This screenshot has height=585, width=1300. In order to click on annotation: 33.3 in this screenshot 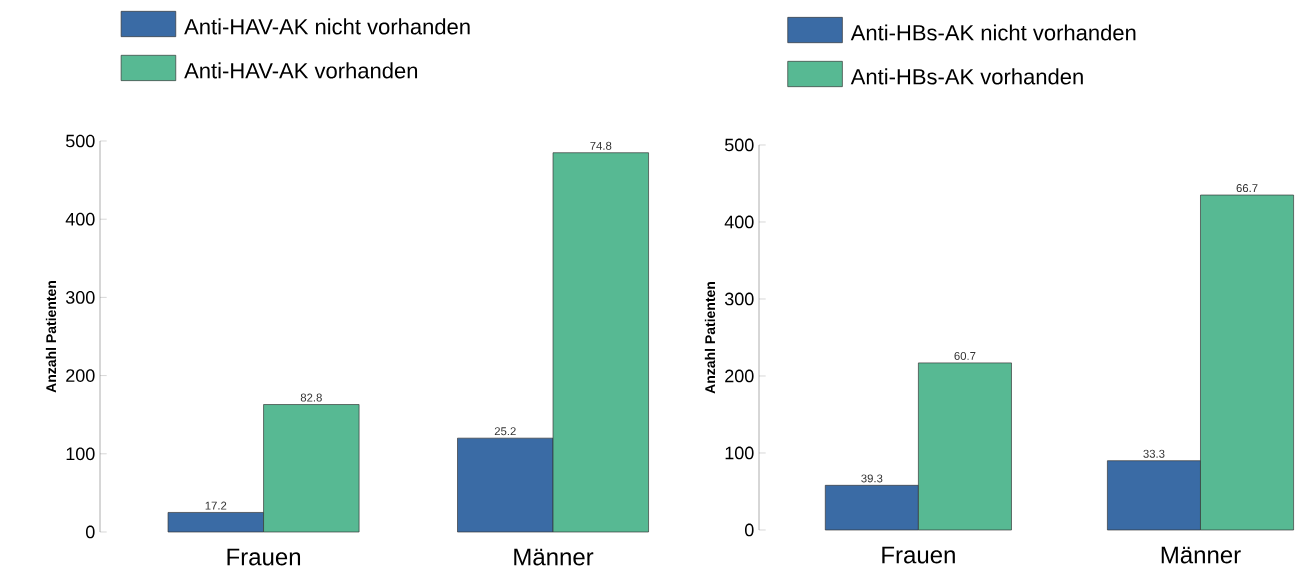, I will do `click(1154, 453)`.